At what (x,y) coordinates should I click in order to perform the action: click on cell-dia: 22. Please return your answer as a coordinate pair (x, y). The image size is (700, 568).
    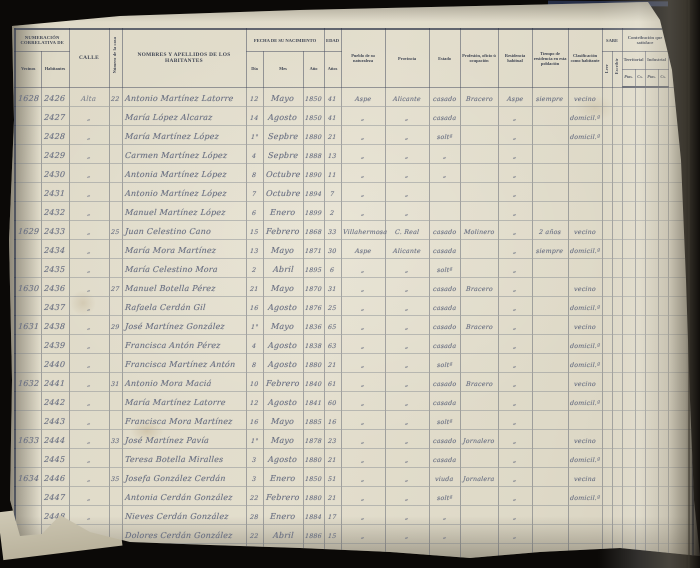
    Looking at the image, I should click on (254, 533).